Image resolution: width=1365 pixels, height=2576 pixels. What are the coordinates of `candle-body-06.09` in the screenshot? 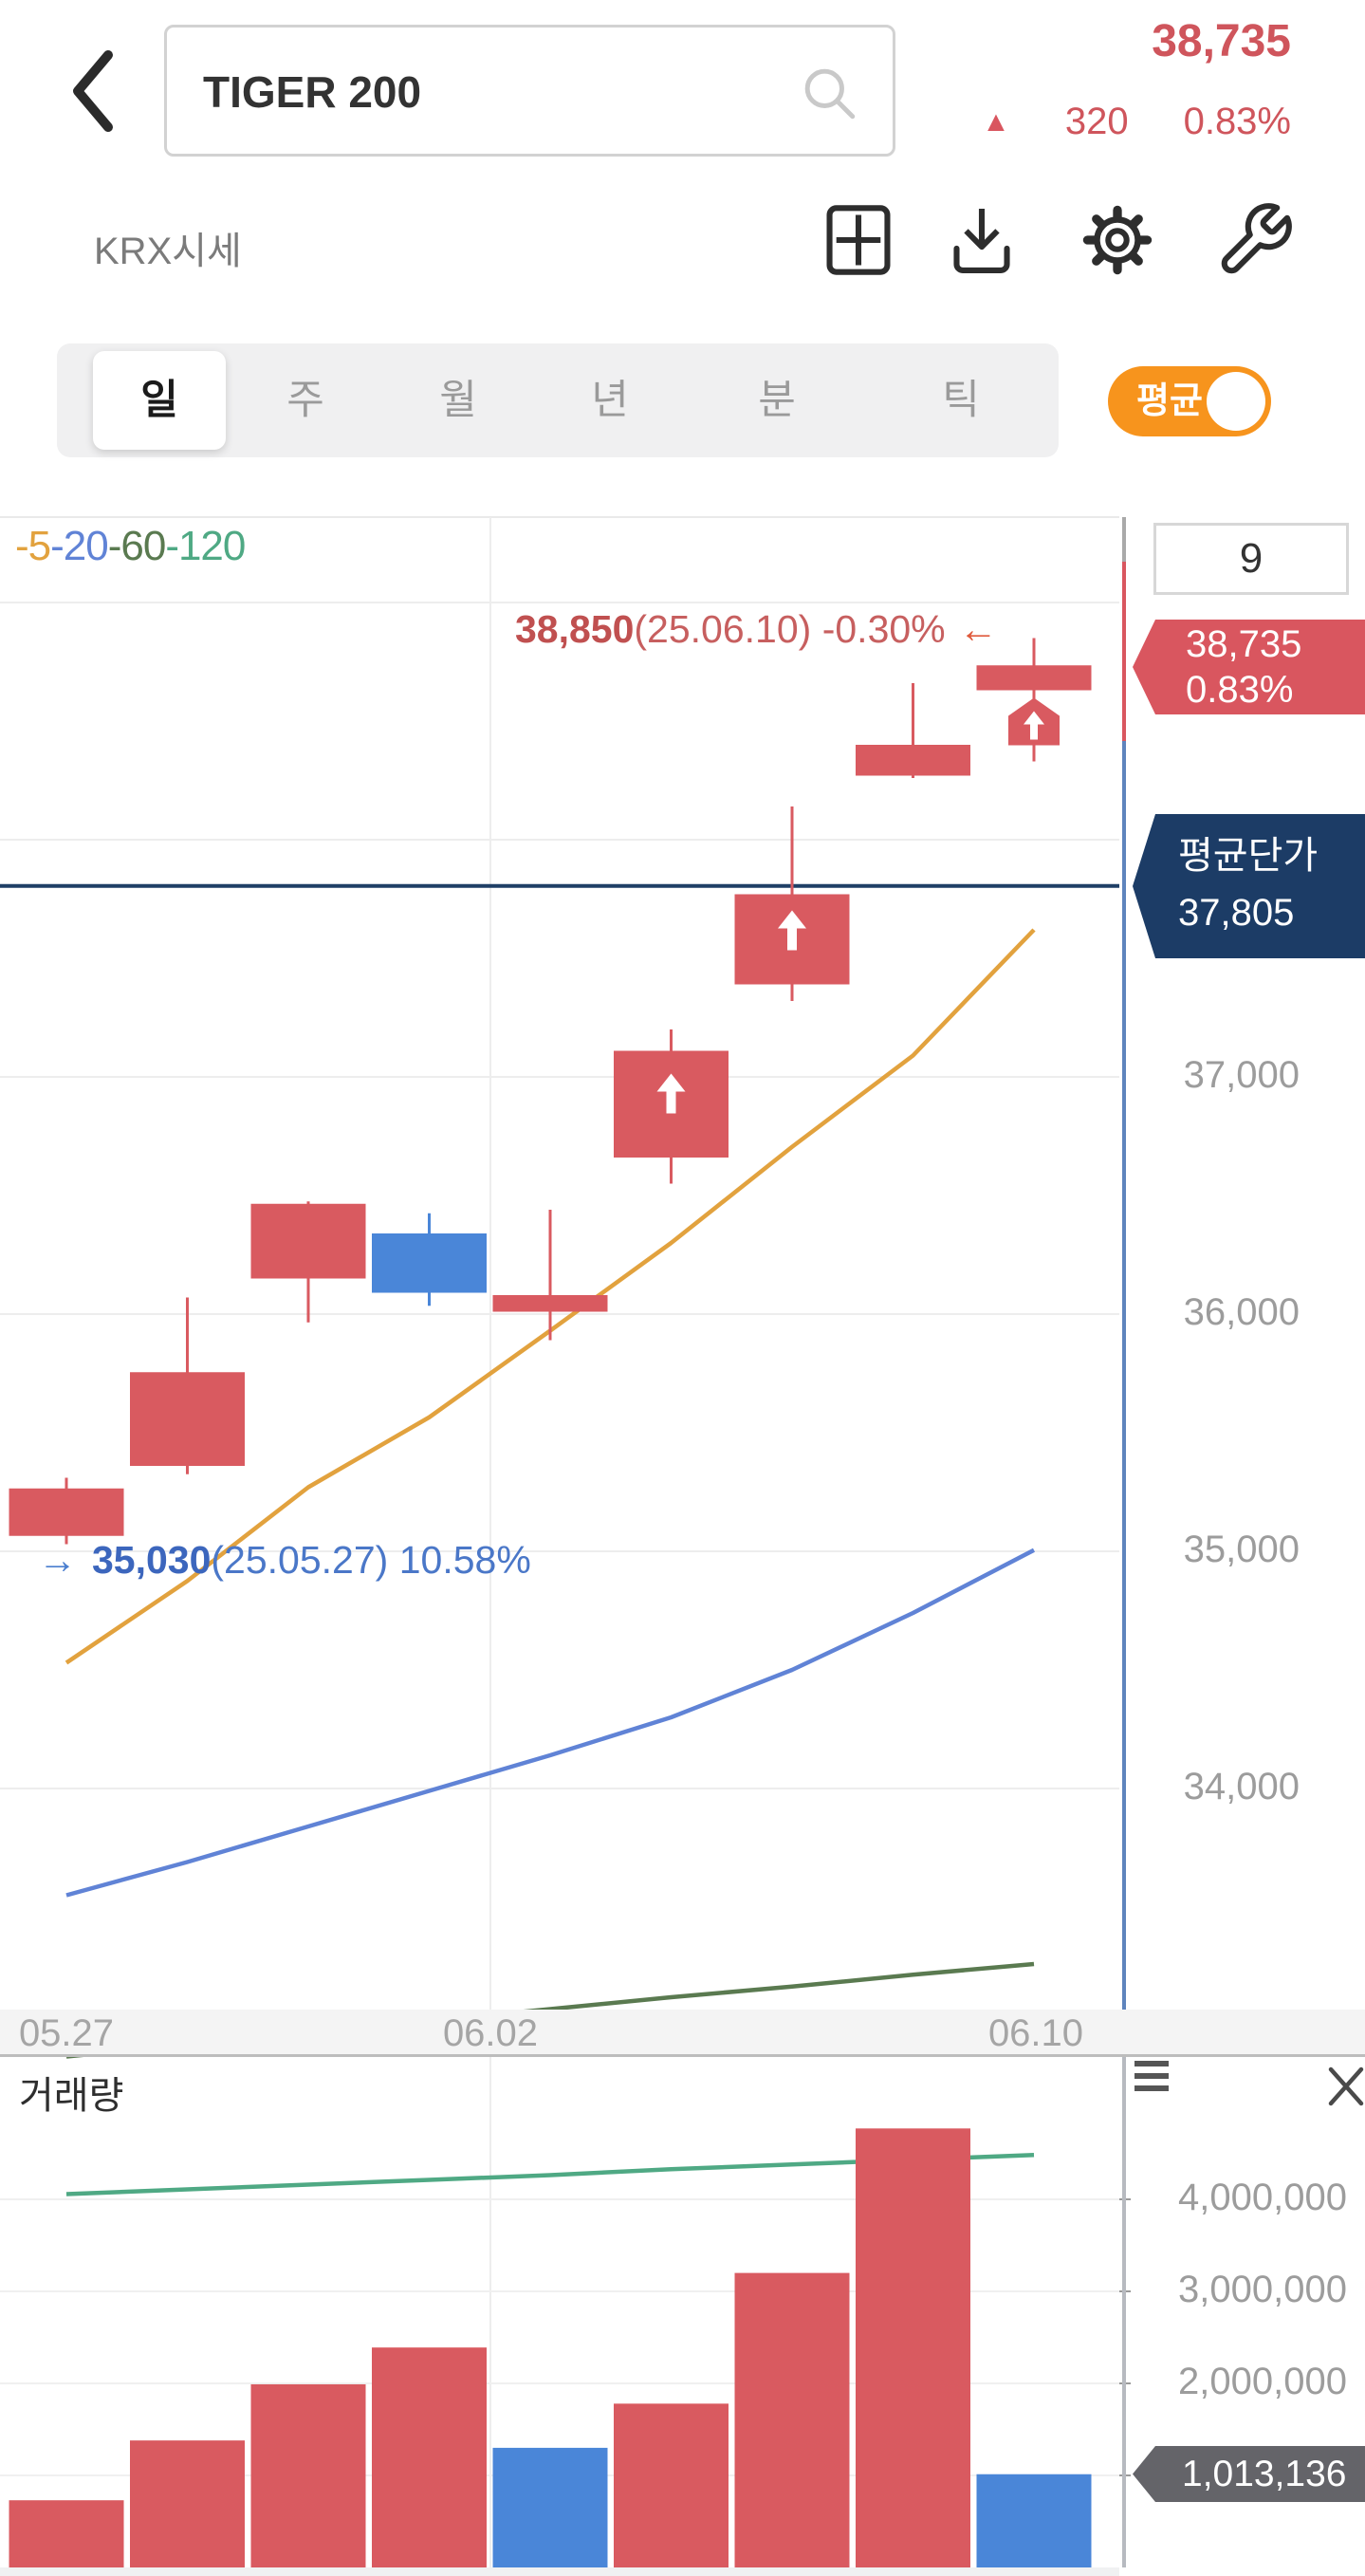 It's located at (913, 760).